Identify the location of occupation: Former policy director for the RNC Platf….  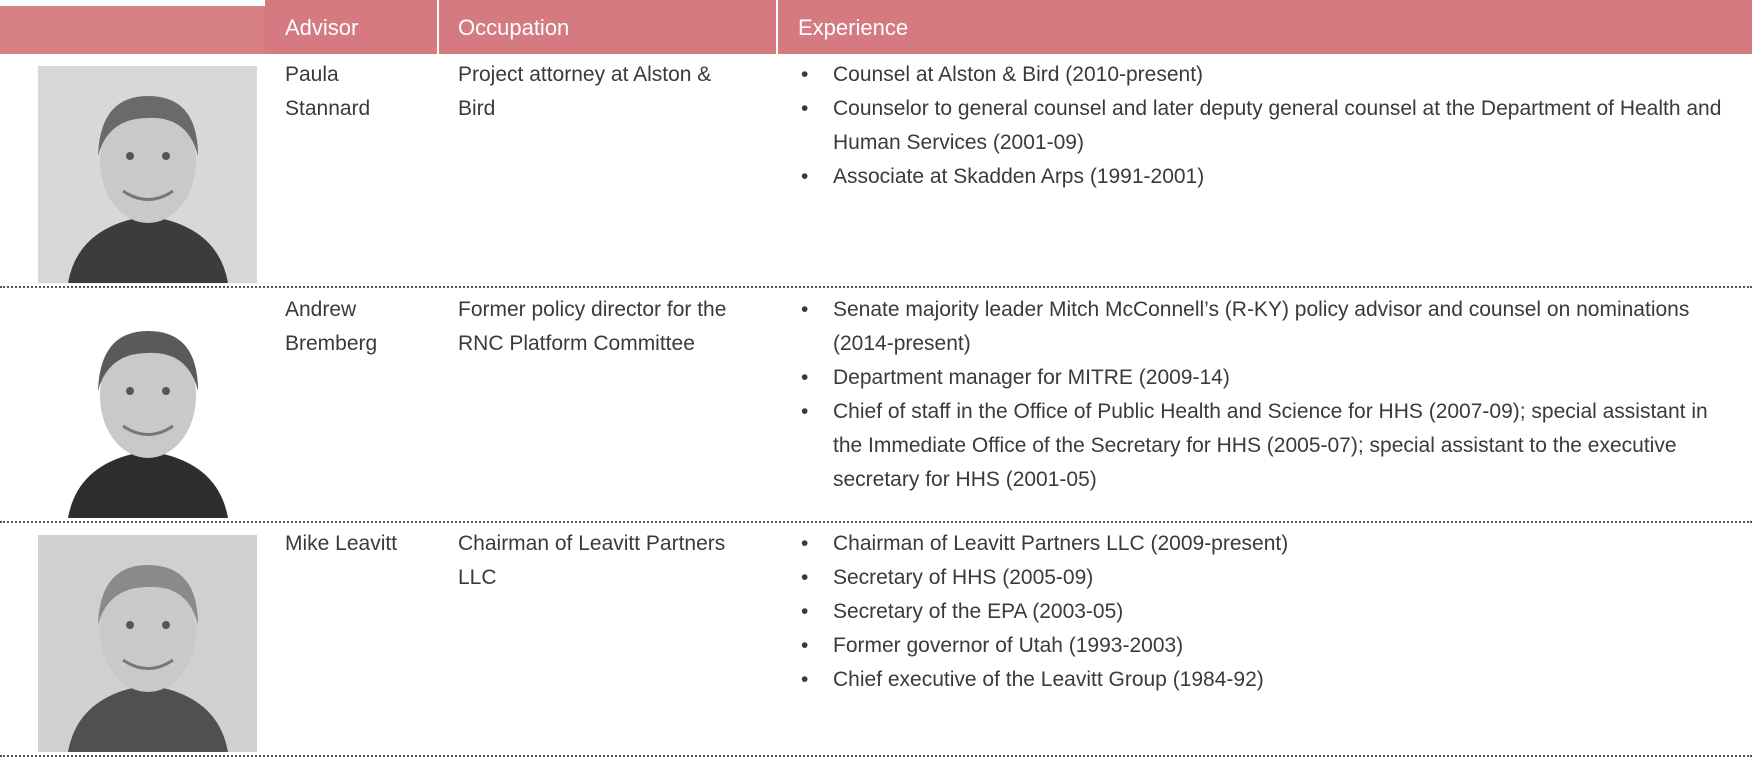
(592, 326).